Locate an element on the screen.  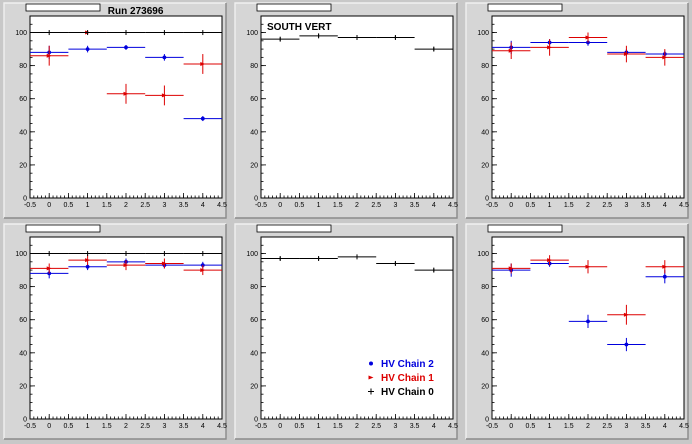
panel-annotation: Run 273696 is located at coordinates (136, 11).